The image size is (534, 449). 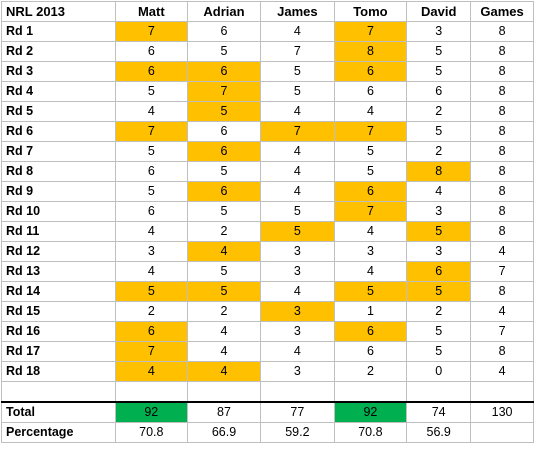 I want to click on round-label: Rd 8, so click(x=58, y=171).